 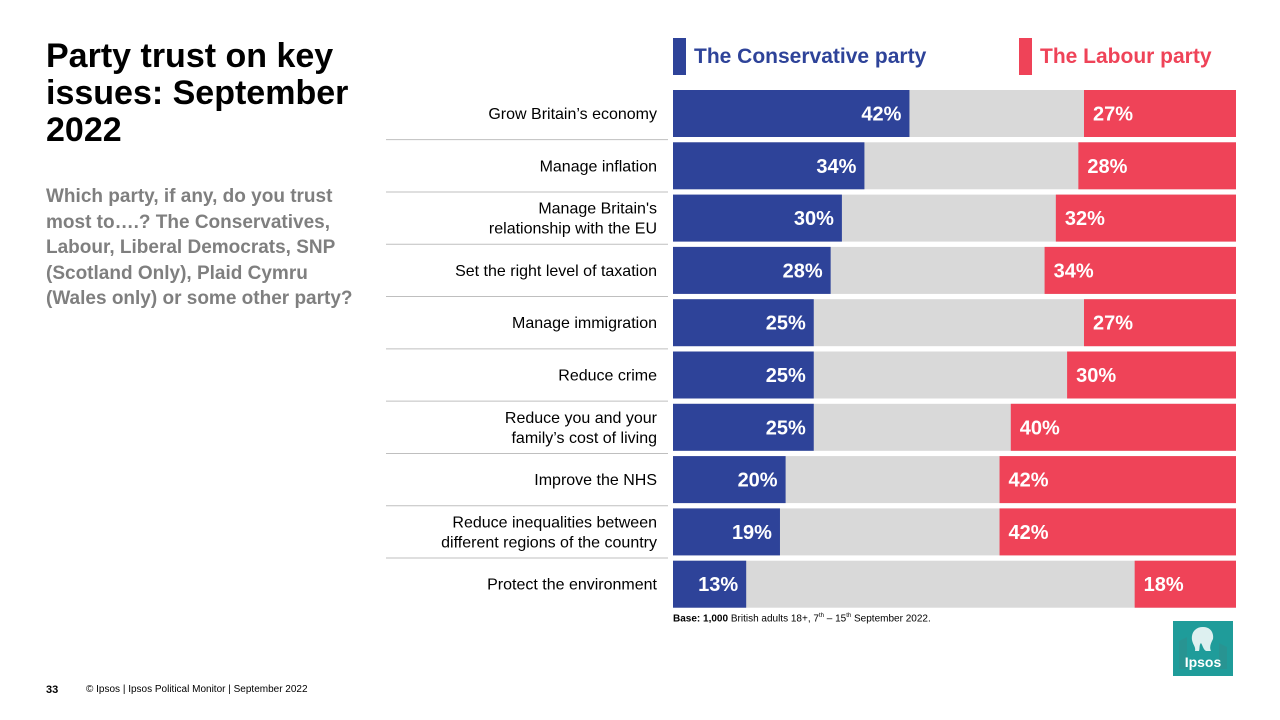 I want to click on page-number: 33, so click(x=52, y=690).